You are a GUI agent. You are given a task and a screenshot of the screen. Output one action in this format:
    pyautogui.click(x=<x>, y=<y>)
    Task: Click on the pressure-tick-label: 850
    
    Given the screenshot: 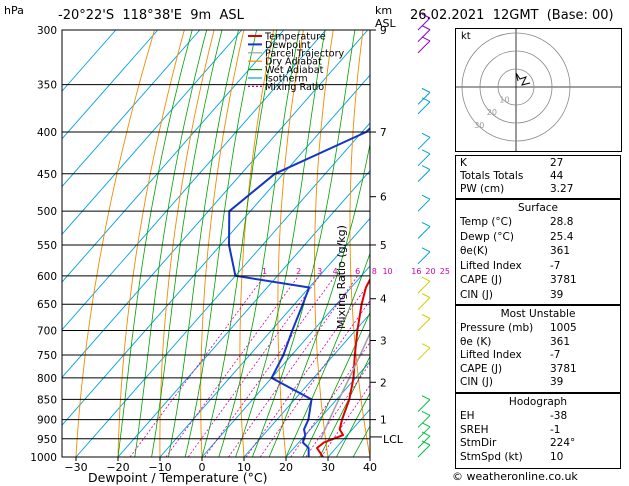 What is the action you would take?
    pyautogui.click(x=47, y=400)
    